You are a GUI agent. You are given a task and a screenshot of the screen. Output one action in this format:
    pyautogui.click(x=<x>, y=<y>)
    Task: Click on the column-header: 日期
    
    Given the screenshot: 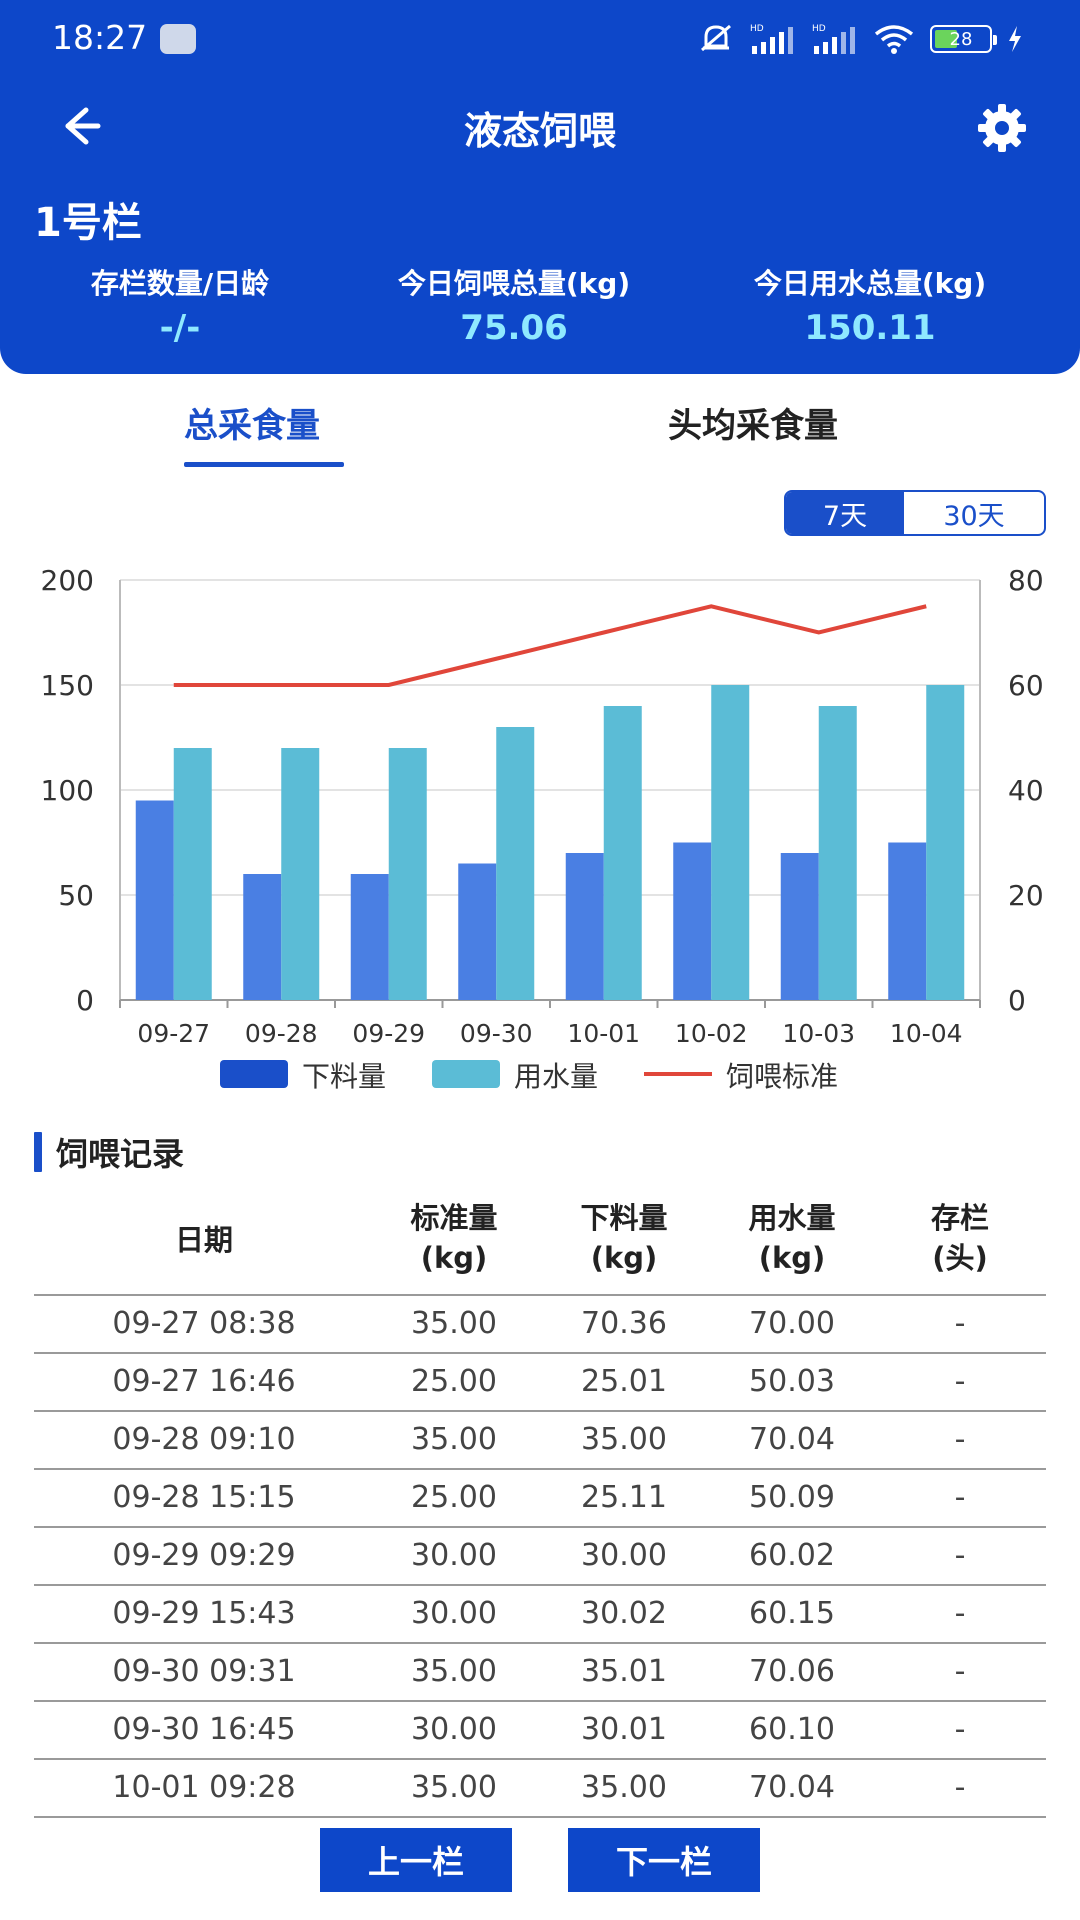 What is the action you would take?
    pyautogui.click(x=204, y=1240)
    